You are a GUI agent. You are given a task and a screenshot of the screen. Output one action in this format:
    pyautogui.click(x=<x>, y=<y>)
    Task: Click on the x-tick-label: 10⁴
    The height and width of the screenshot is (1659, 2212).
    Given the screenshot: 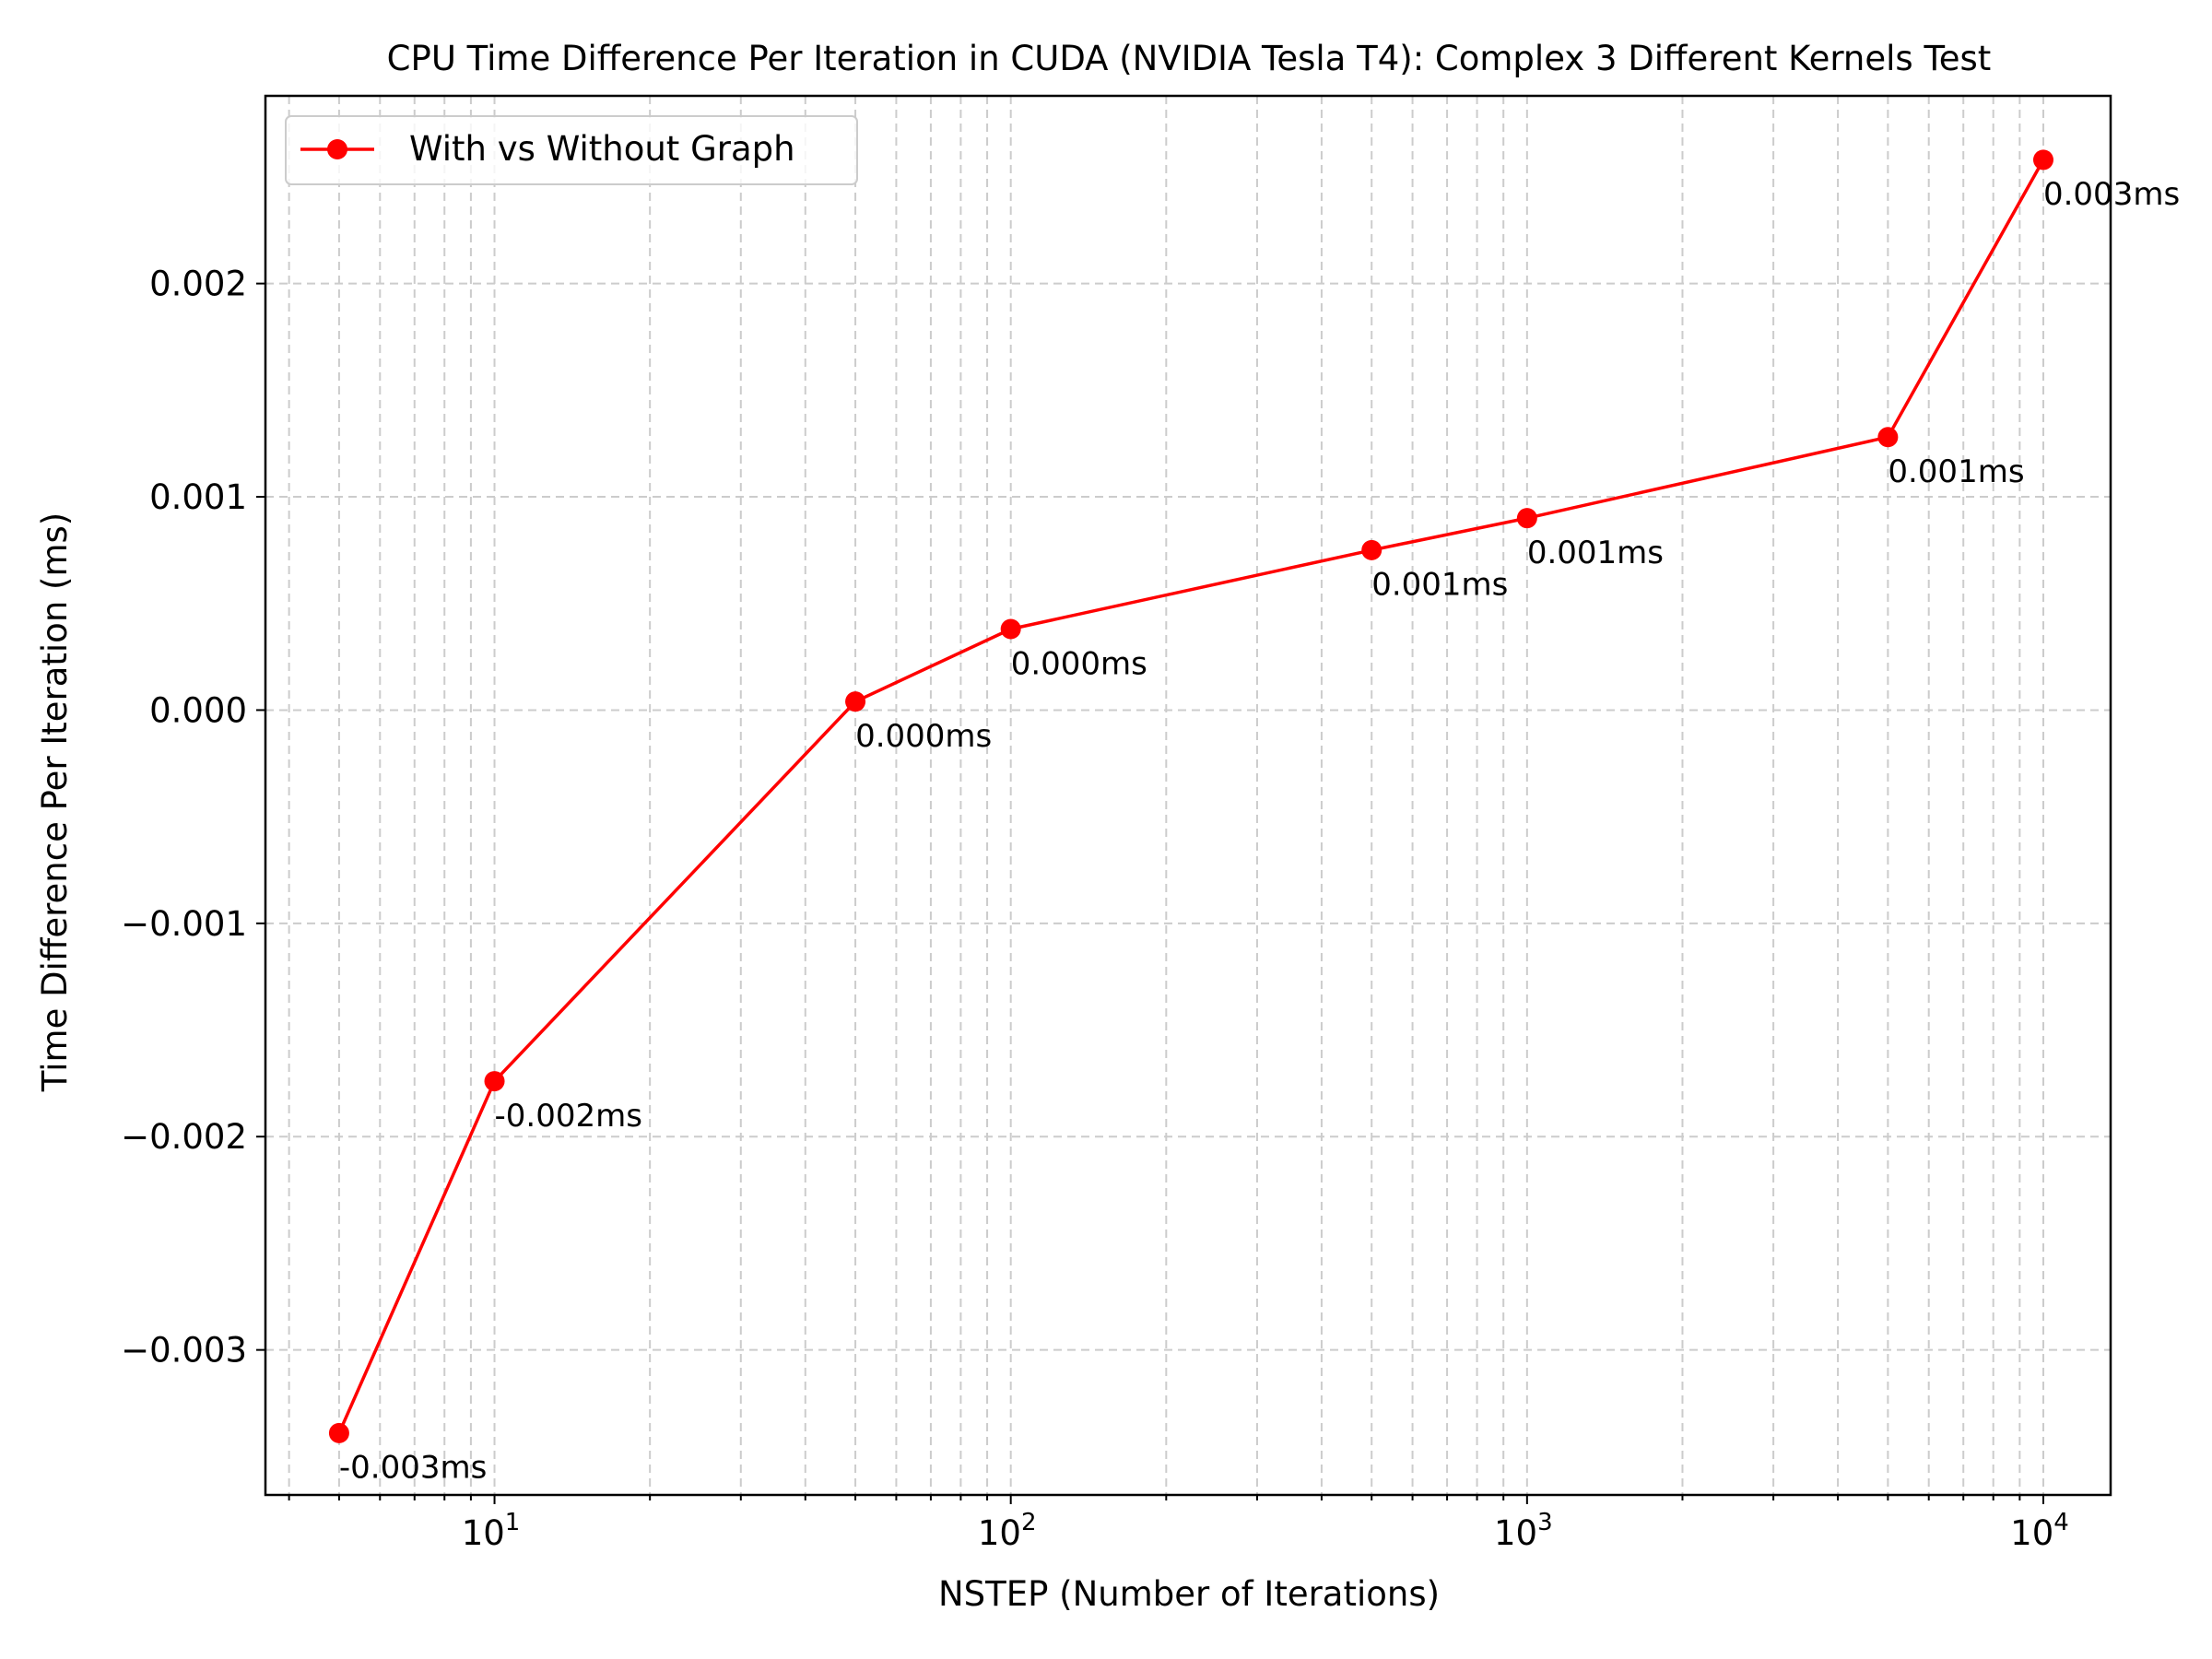 What is the action you would take?
    pyautogui.click(x=2039, y=1531)
    